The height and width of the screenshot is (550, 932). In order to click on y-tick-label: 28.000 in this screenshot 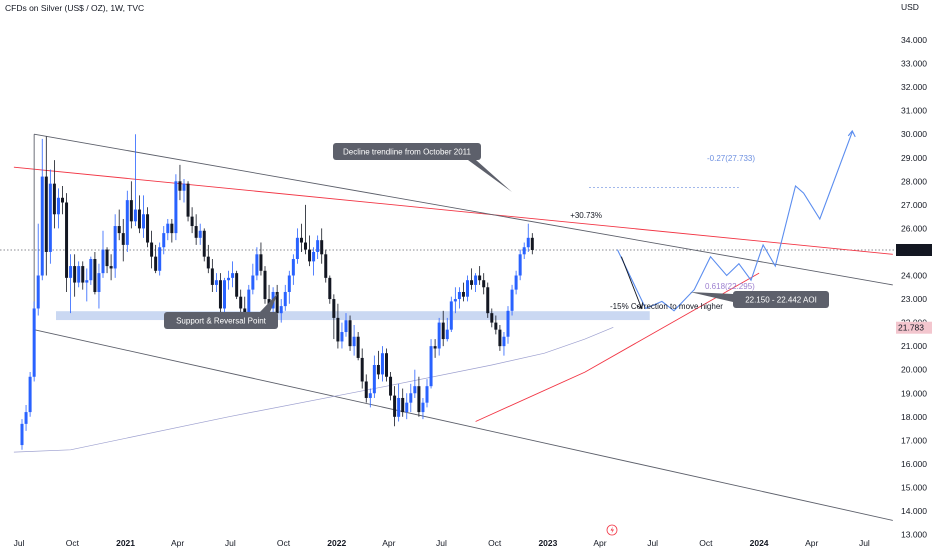, I will do `click(914, 181)`.